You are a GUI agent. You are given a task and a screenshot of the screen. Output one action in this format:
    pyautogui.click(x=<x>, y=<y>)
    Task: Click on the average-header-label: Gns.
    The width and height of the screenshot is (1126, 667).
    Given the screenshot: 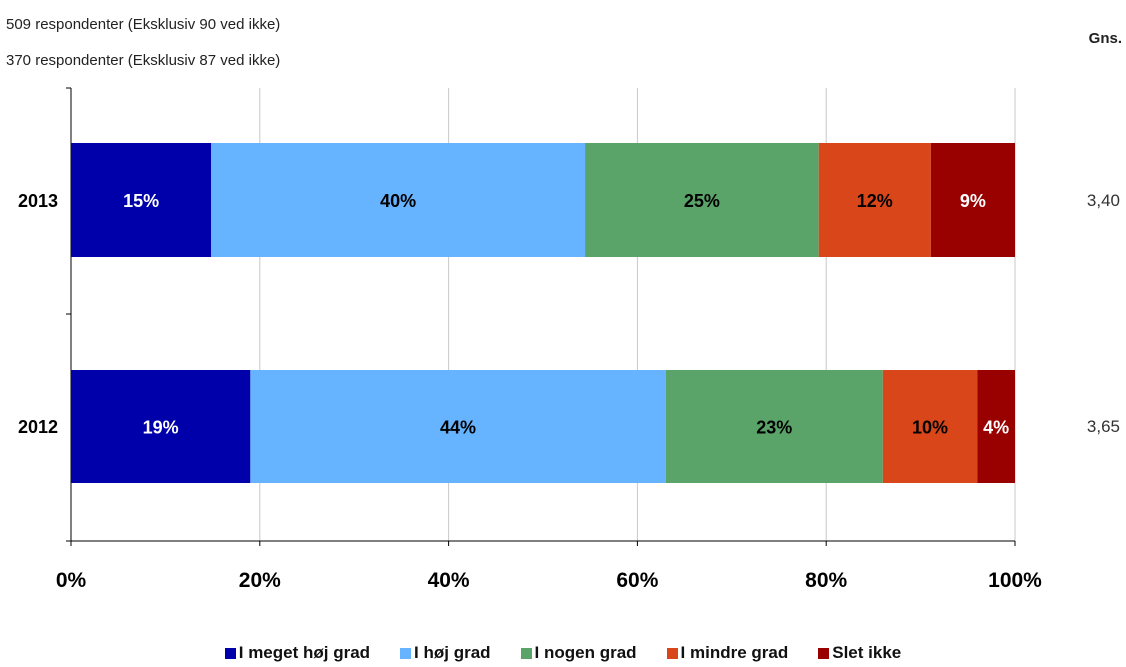 What is the action you would take?
    pyautogui.click(x=1105, y=38)
    